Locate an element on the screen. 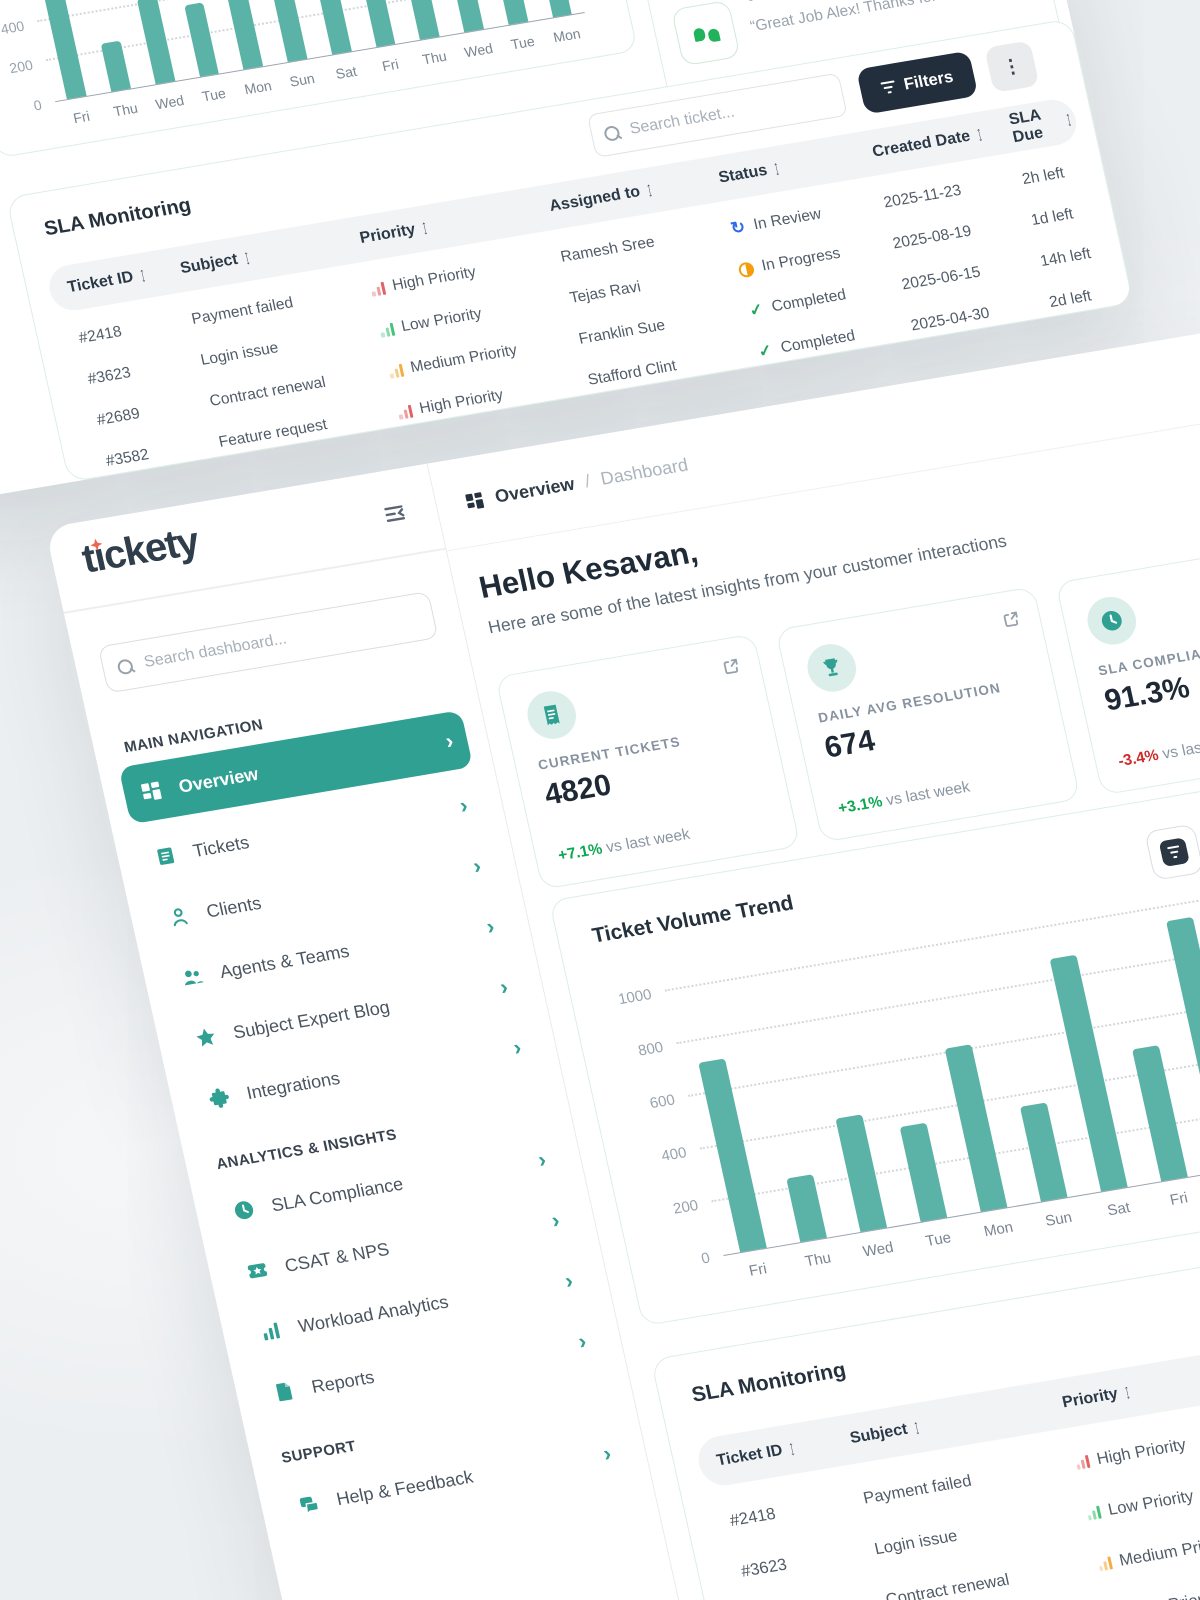 The height and width of the screenshot is (1600, 1200). column-header-sla-due: SLA Due ↑ ↓ is located at coordinates (1040, 126).